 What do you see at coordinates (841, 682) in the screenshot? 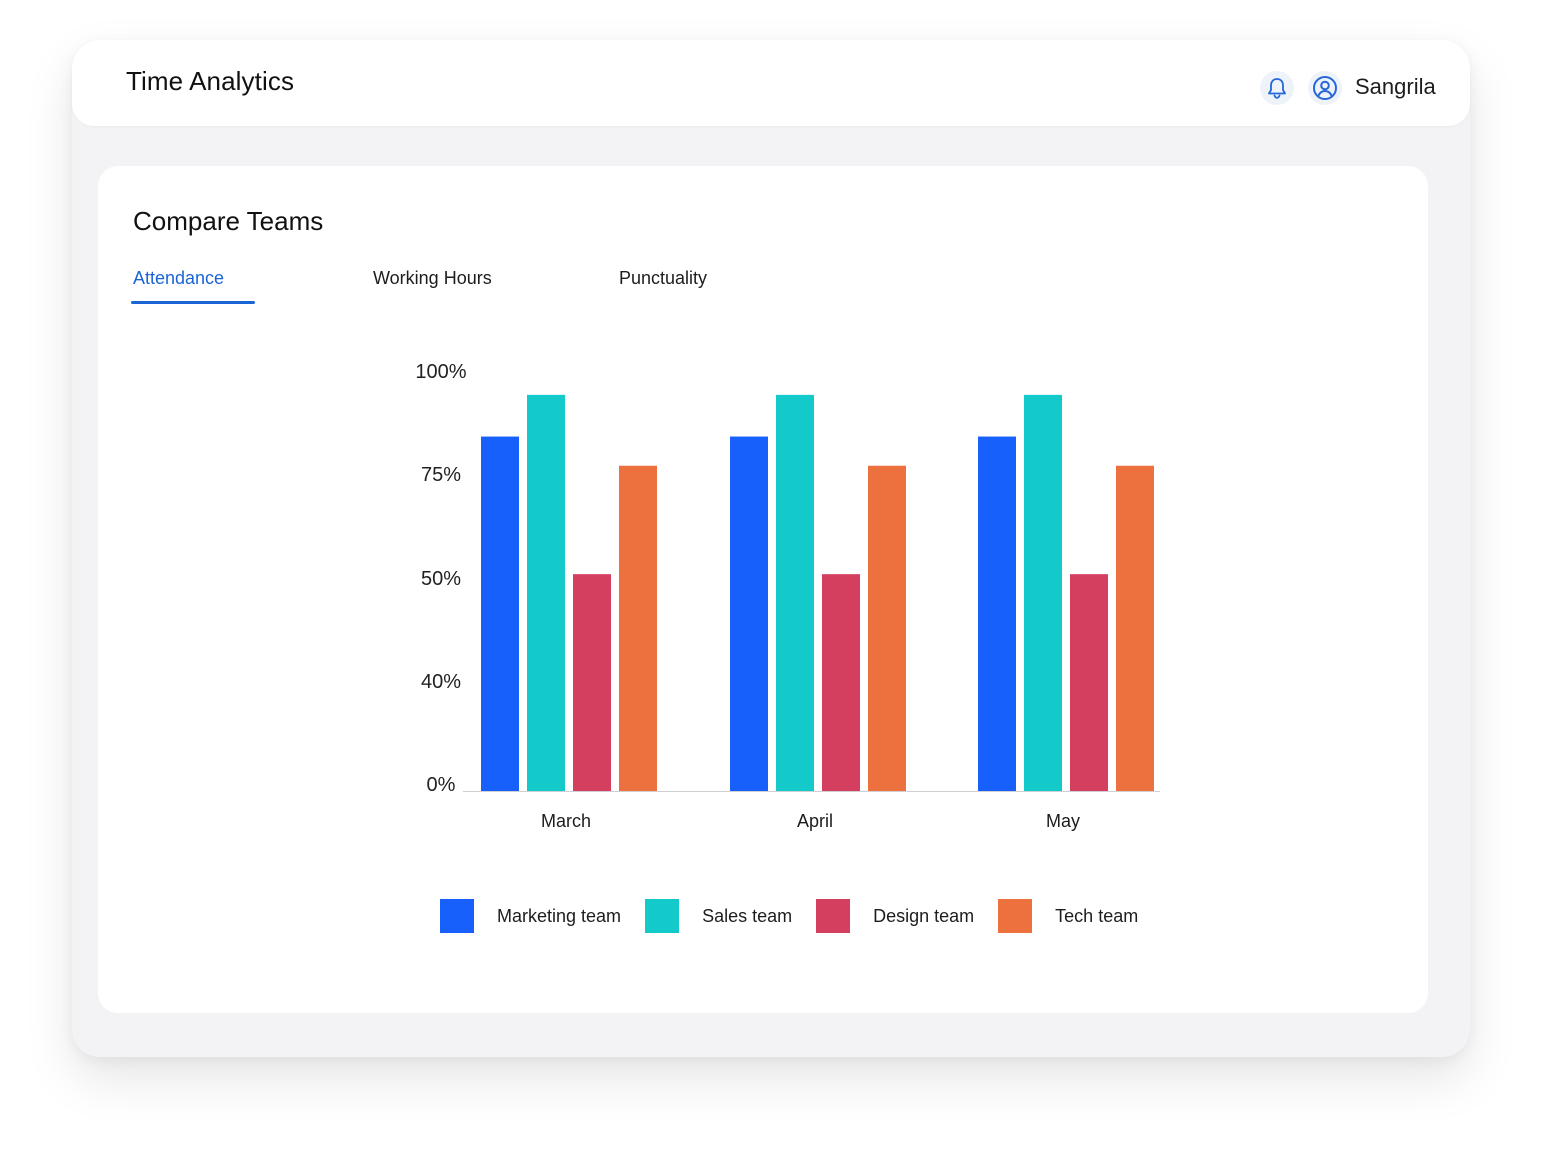
I see `bar-design-team-april` at bounding box center [841, 682].